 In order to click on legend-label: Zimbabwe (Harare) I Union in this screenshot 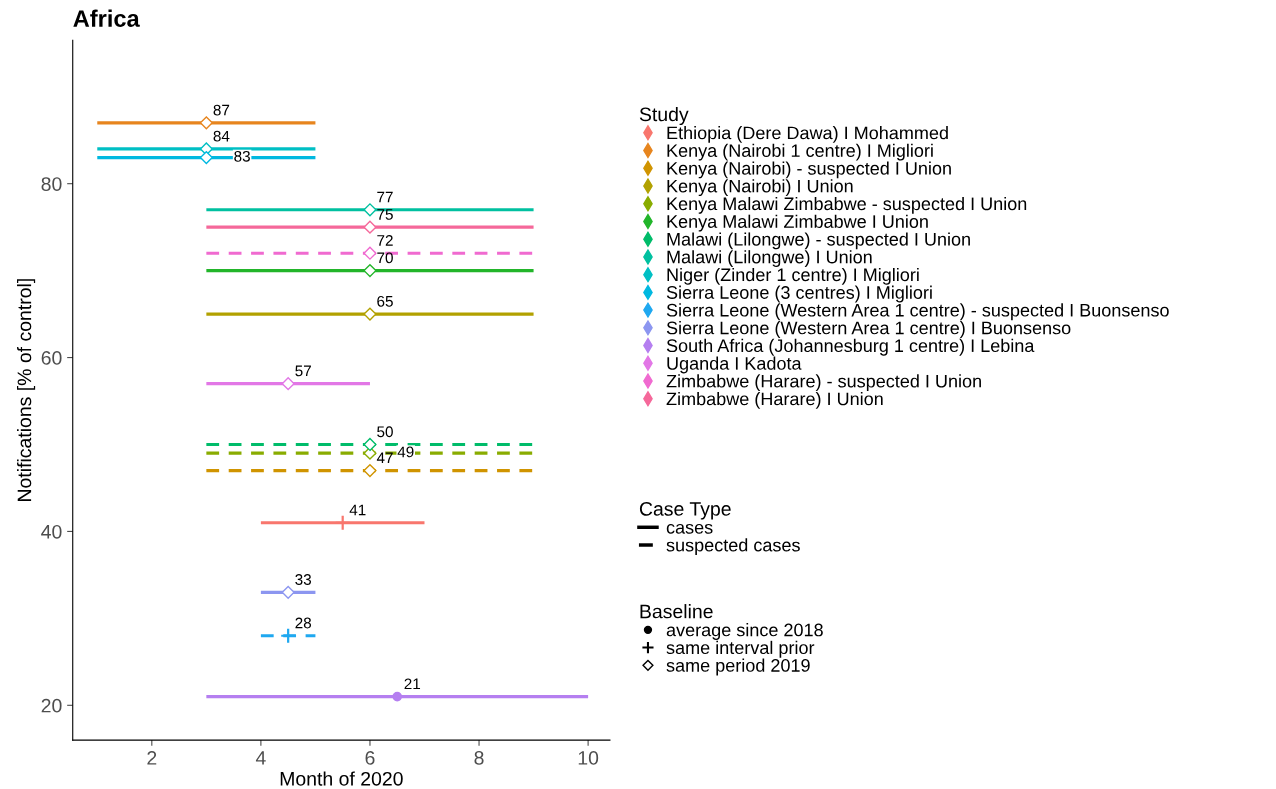, I will do `click(774, 400)`.